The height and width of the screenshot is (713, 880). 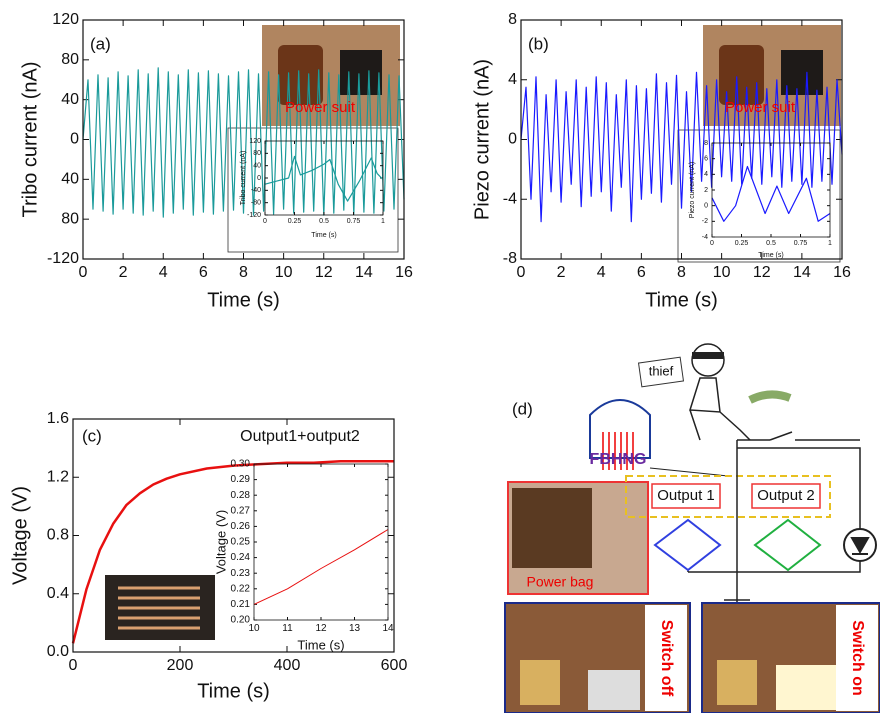 What do you see at coordinates (241, 479) in the screenshot?
I see `y-tick-label: 0.29` at bounding box center [241, 479].